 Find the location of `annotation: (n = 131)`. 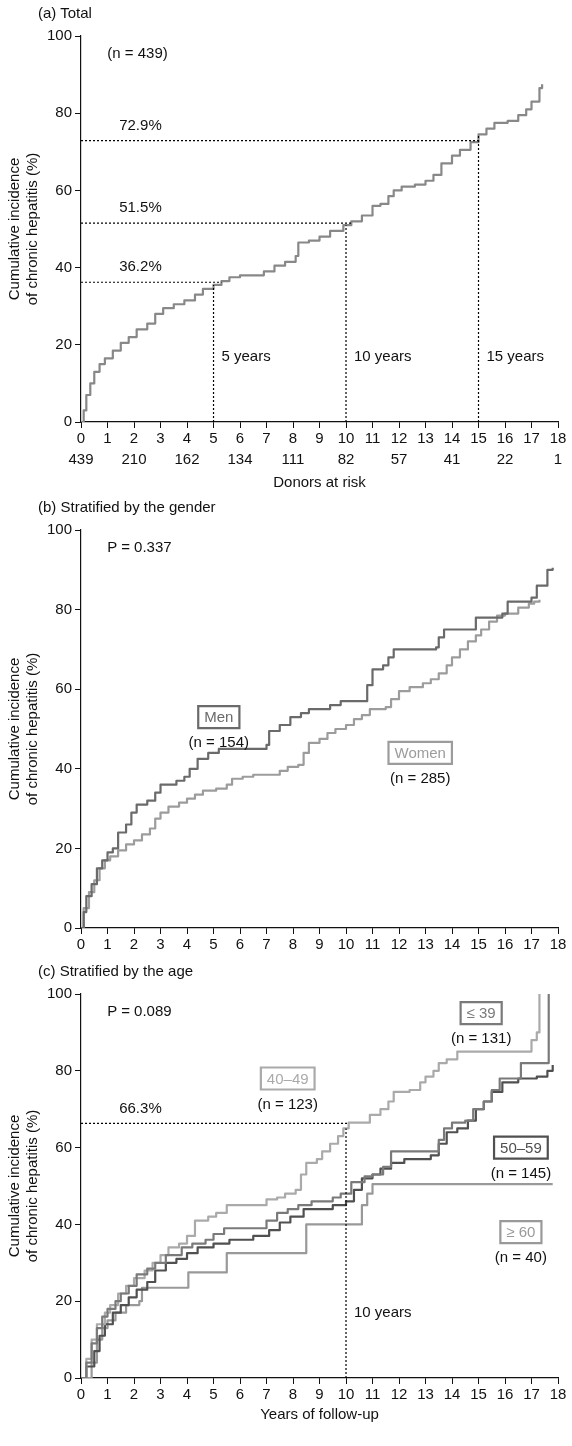

annotation: (n = 131) is located at coordinates (481, 1038).